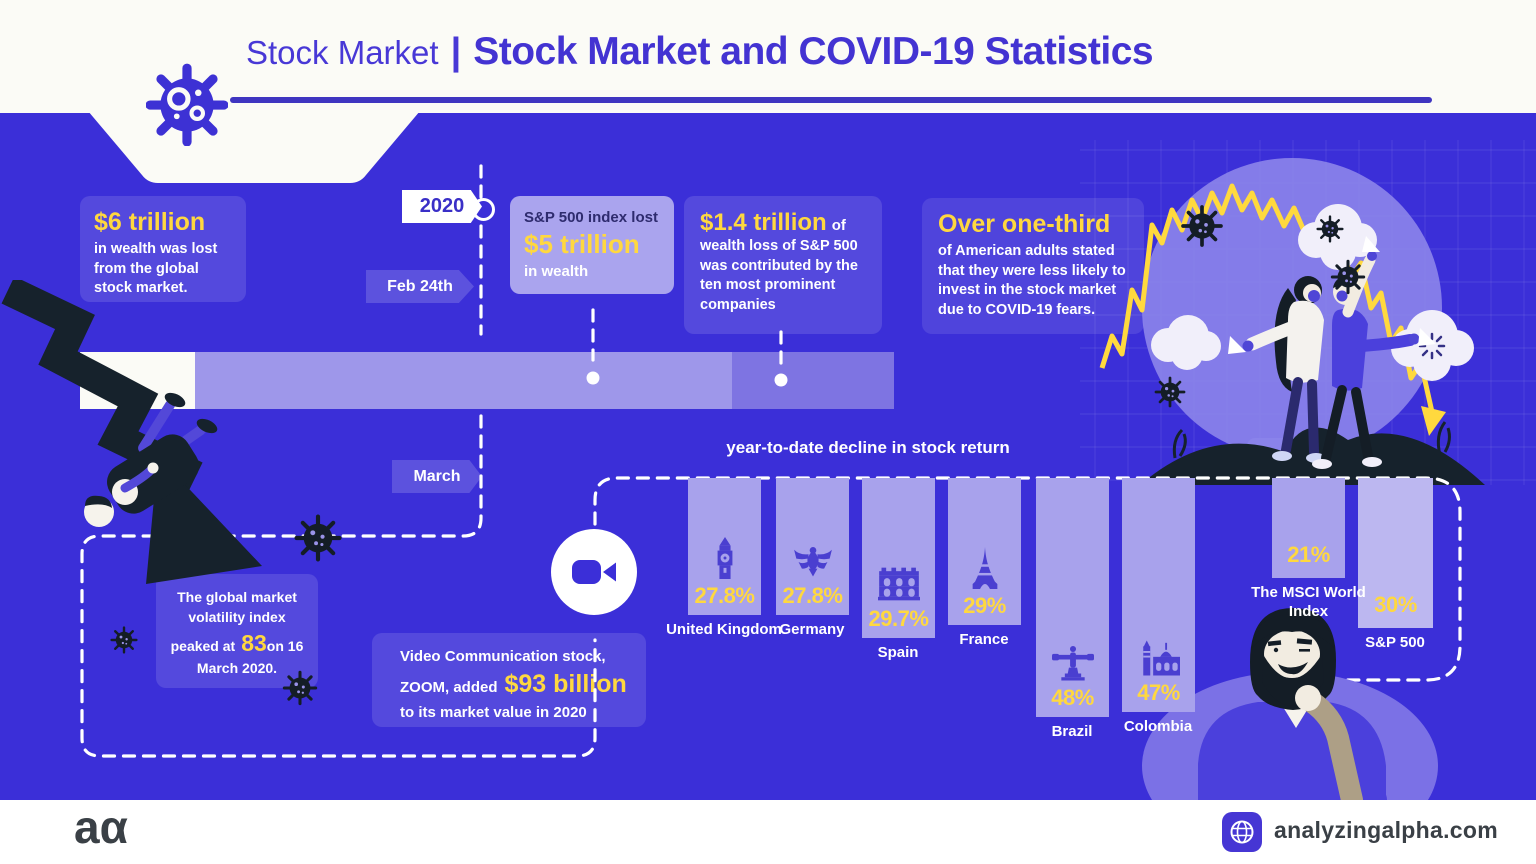  What do you see at coordinates (898, 618) in the screenshot?
I see `bar-value: 29.7%` at bounding box center [898, 618].